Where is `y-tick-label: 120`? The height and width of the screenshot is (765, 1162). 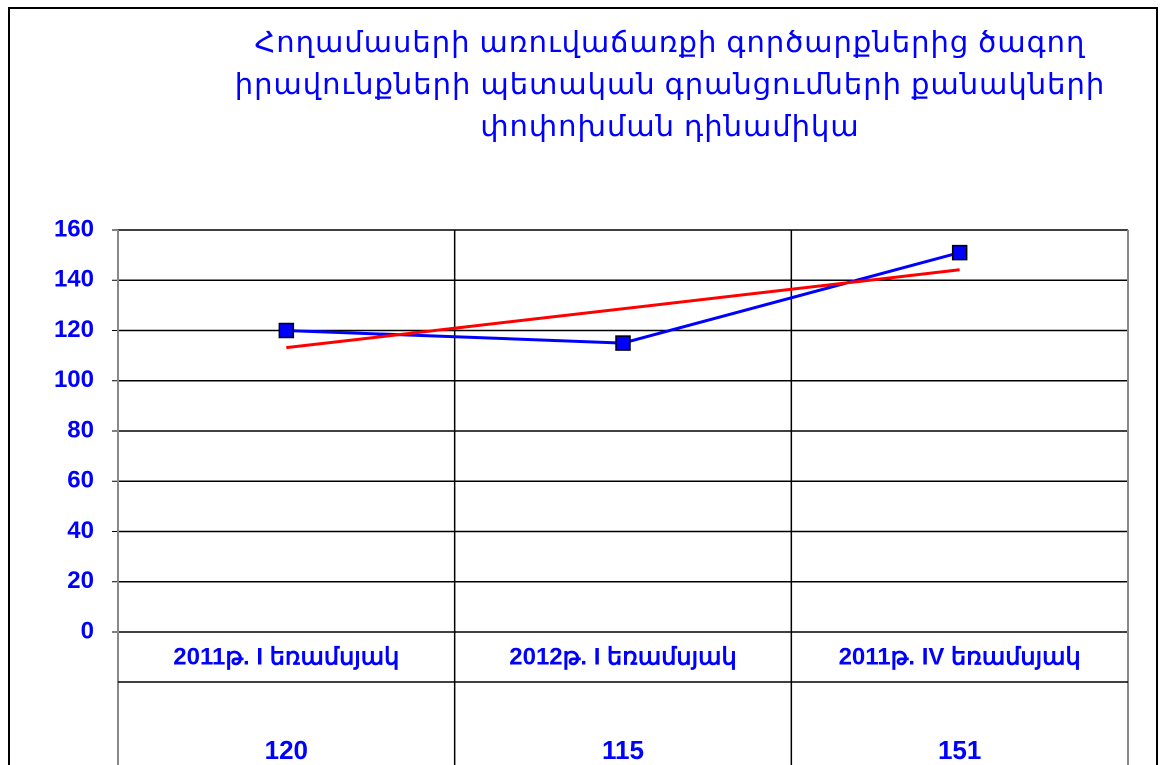
y-tick-label: 120 is located at coordinates (74, 329).